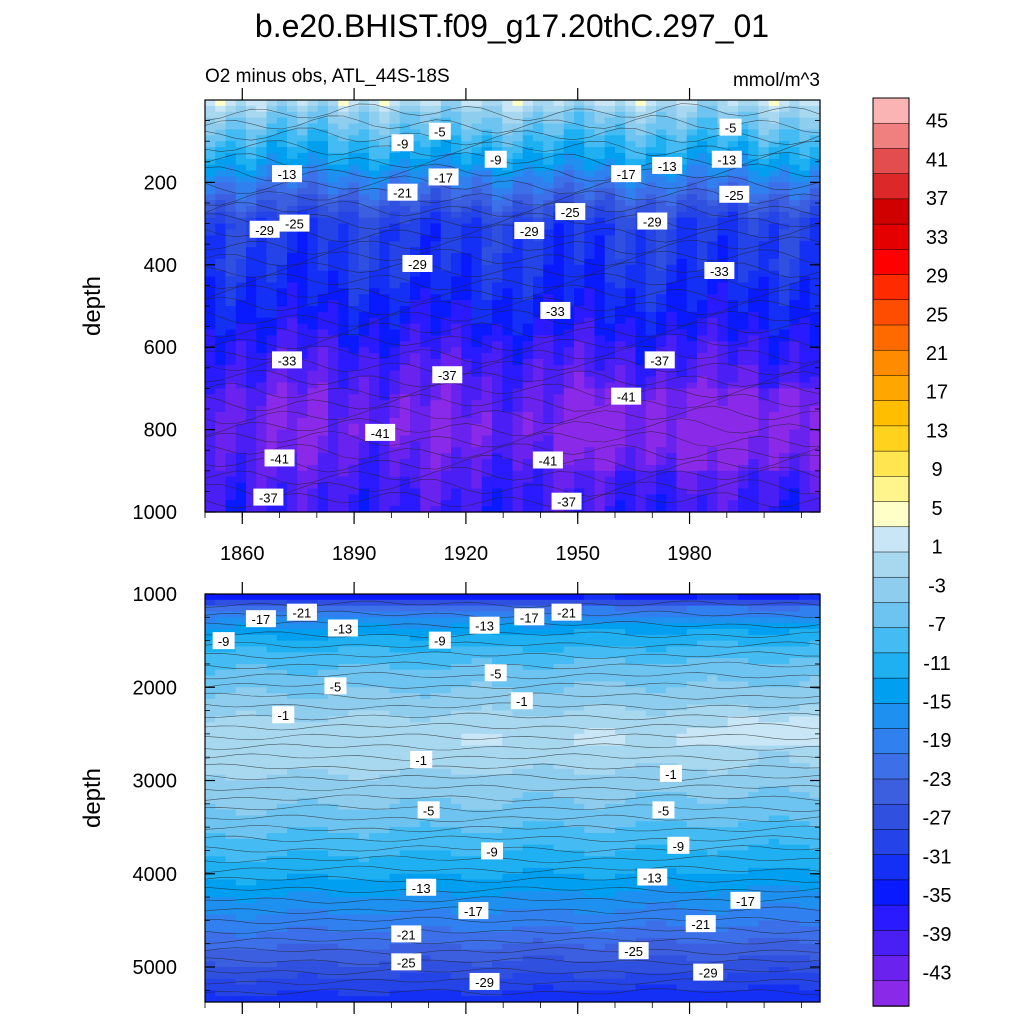  Describe the element at coordinates (512, 233) in the screenshot. I see `contour-line` at that location.